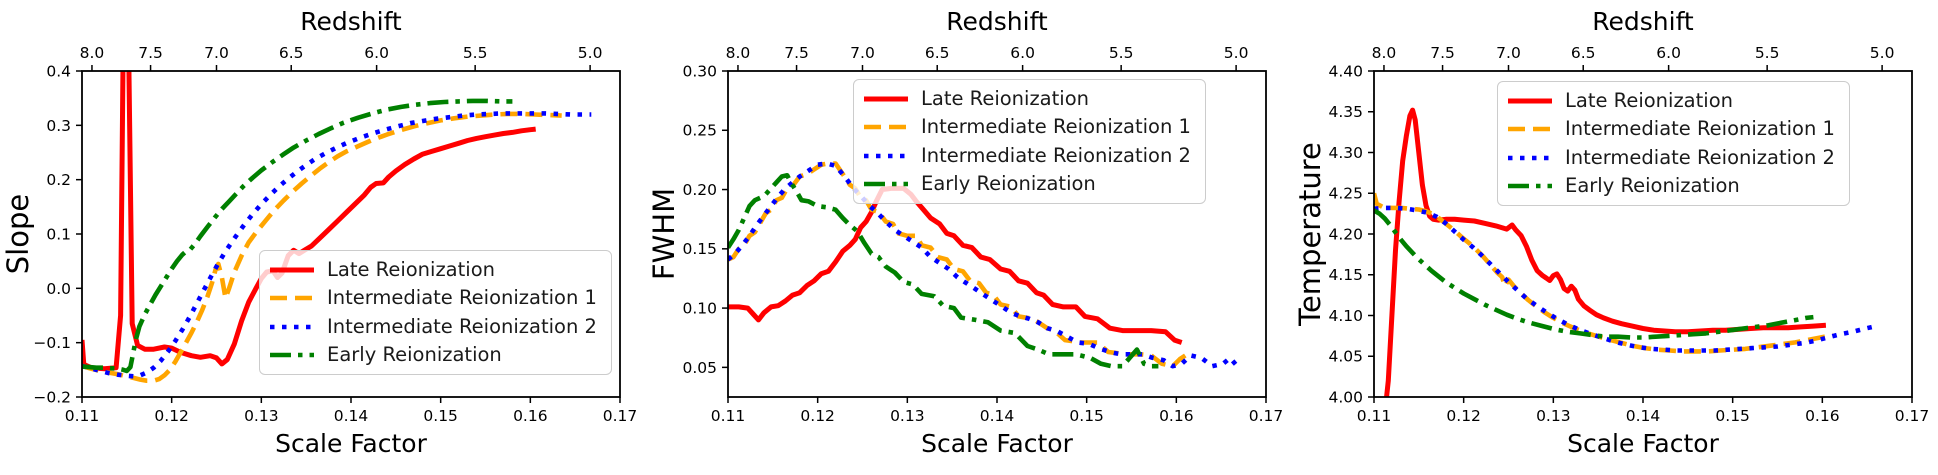  What do you see at coordinates (58, 234) in the screenshot?
I see `y-tick-label: 0.1` at bounding box center [58, 234].